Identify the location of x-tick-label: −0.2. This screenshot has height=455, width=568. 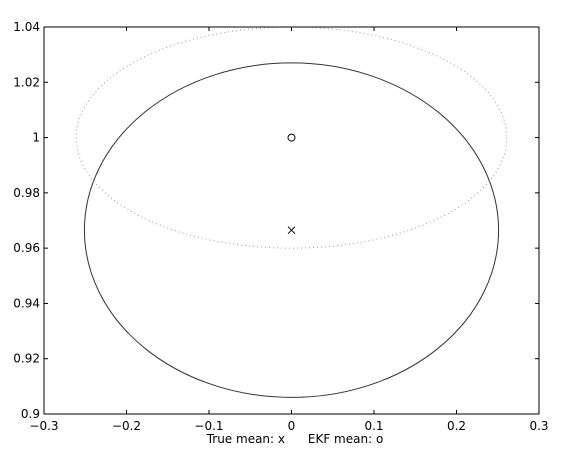
(126, 426).